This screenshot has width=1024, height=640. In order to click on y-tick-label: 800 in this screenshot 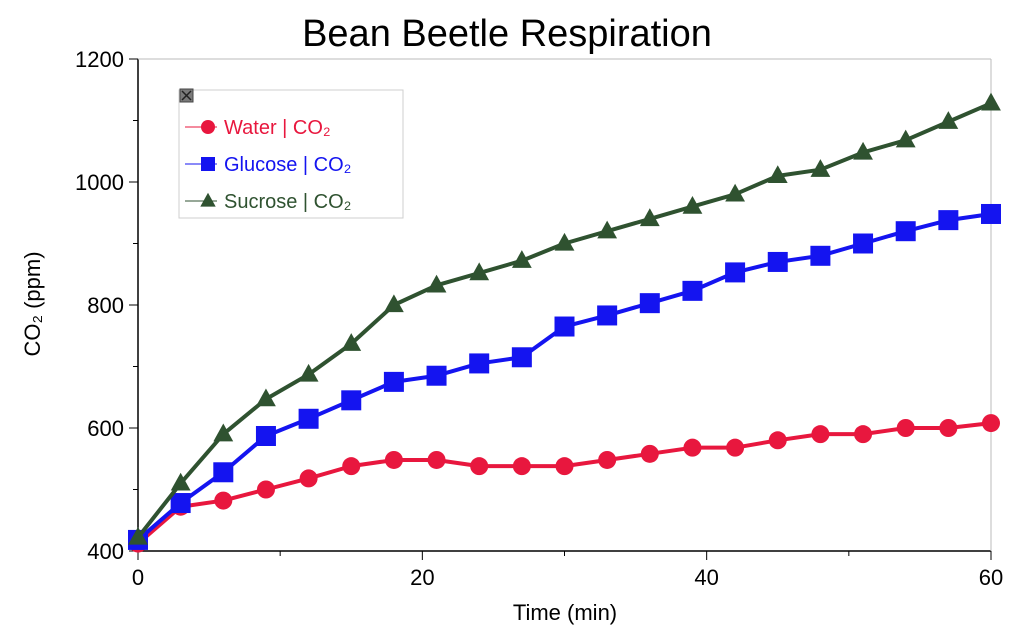, I will do `click(105, 305)`.